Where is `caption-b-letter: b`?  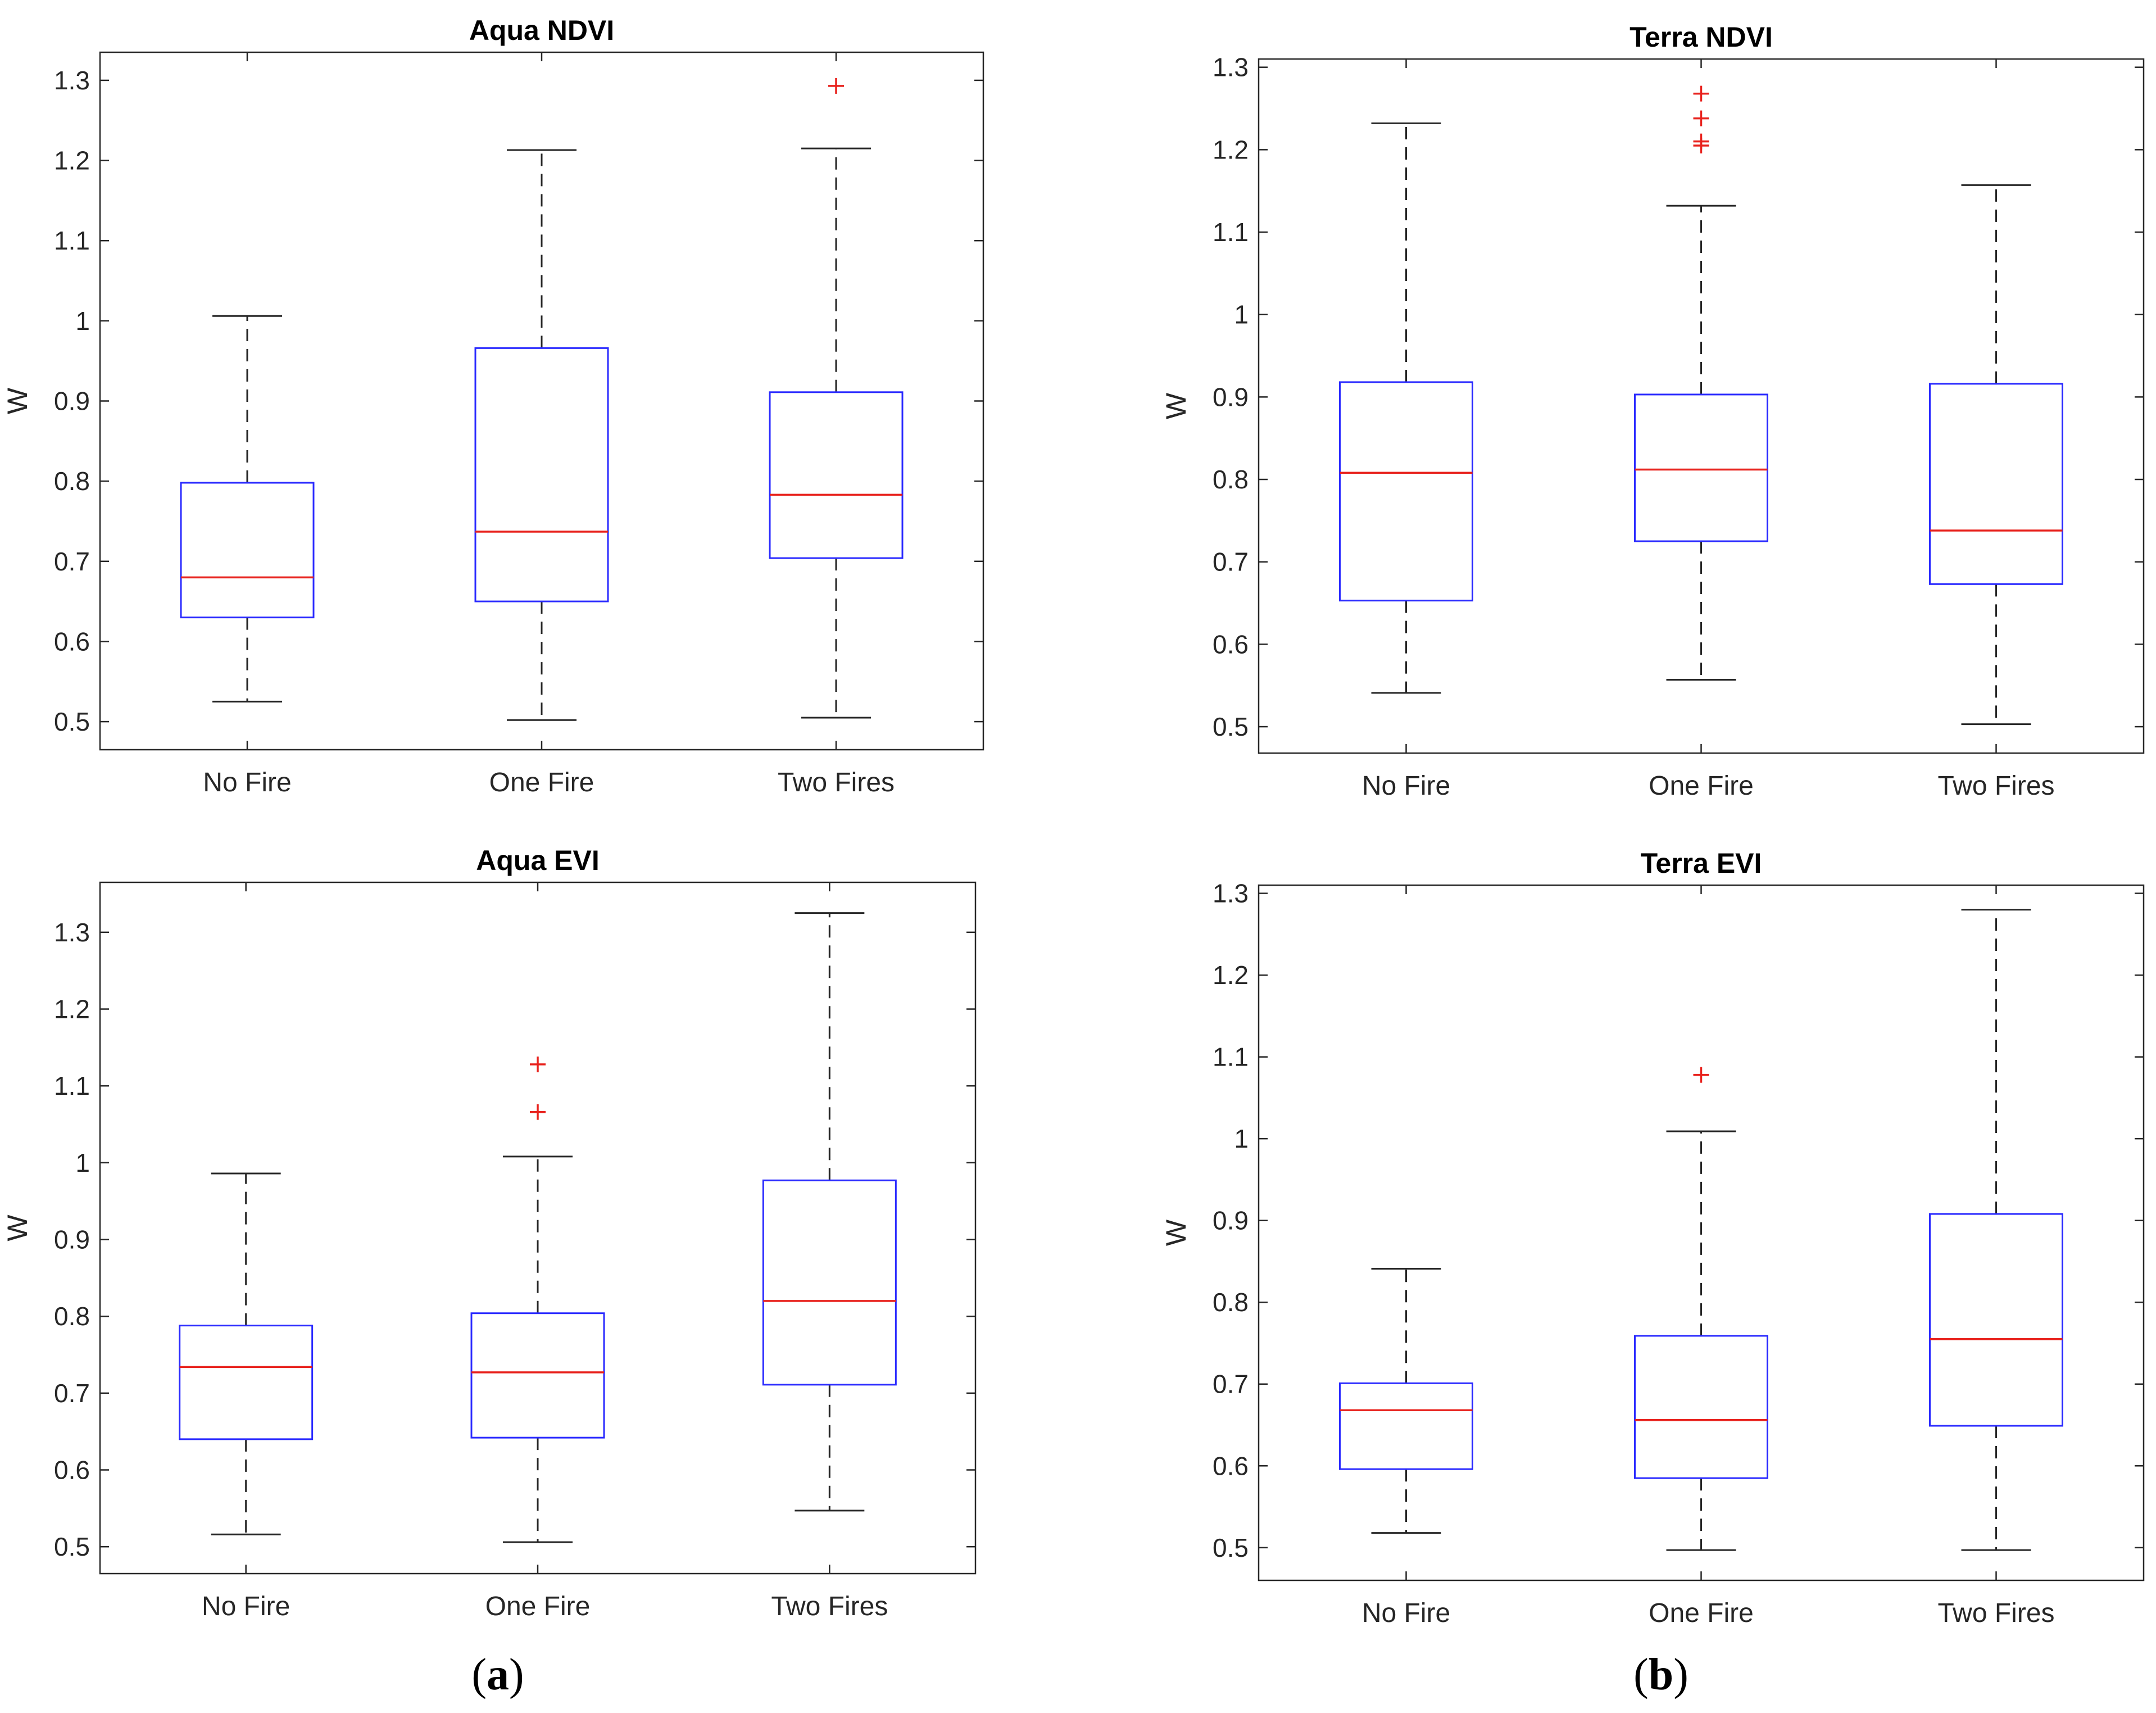
caption-b-letter: b is located at coordinates (1661, 1675).